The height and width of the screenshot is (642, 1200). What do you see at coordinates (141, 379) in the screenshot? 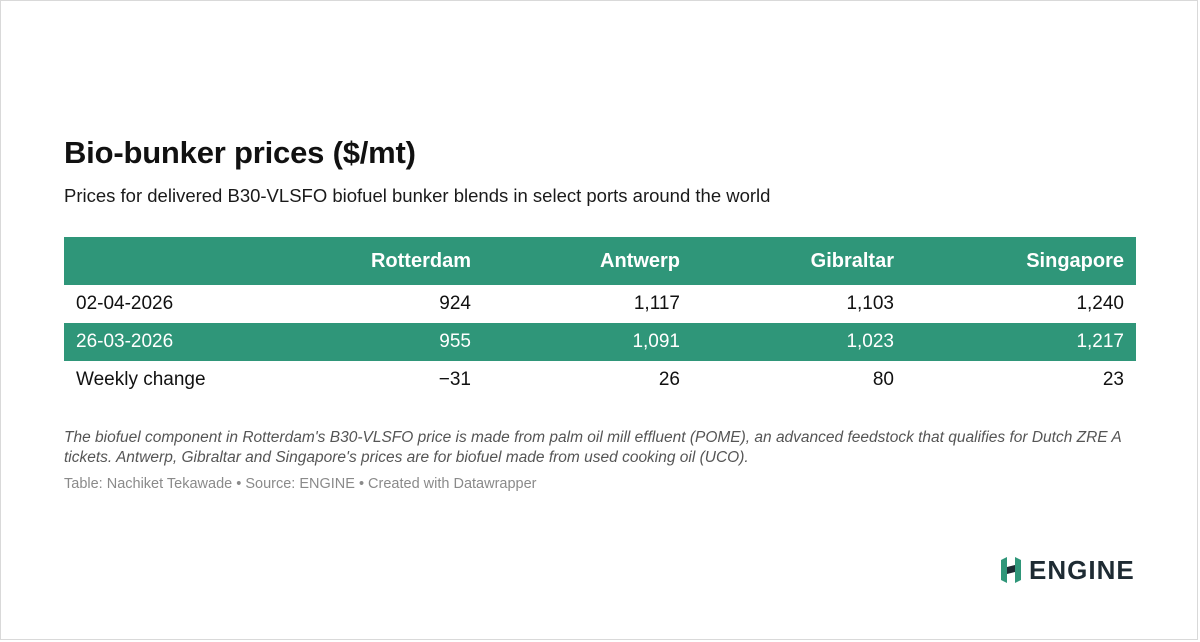
I see `row-label: Weekly change` at bounding box center [141, 379].